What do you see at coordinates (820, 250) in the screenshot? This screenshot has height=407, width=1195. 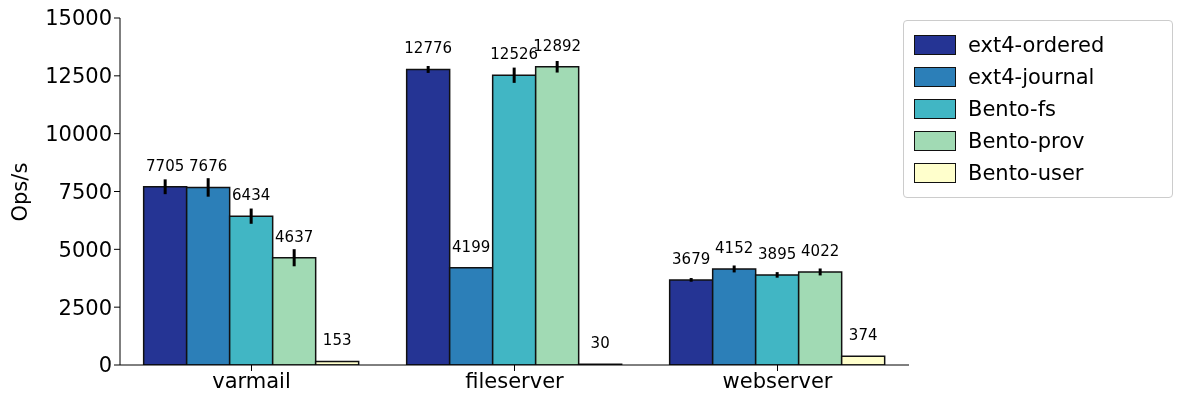 I see `data-label: 4022` at bounding box center [820, 250].